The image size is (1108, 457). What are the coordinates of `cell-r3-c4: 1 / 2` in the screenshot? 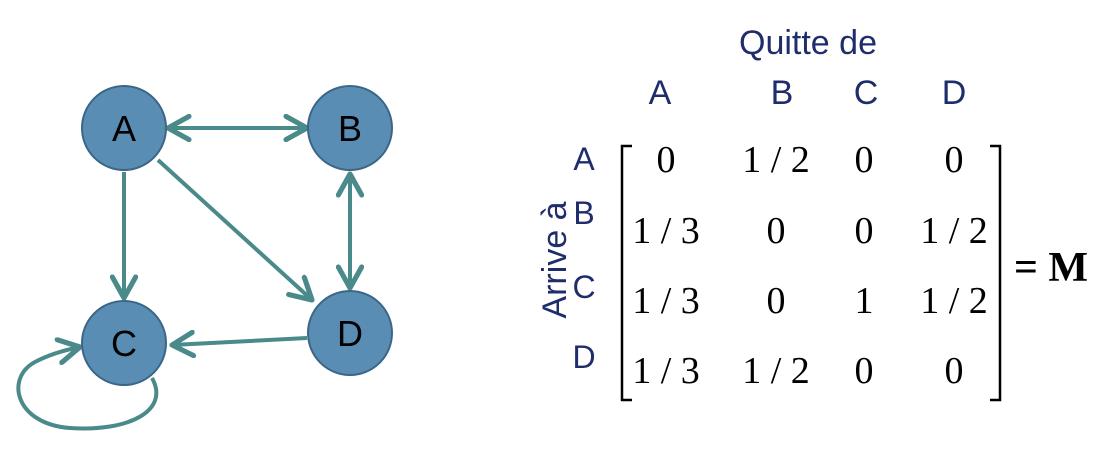 It's located at (954, 301).